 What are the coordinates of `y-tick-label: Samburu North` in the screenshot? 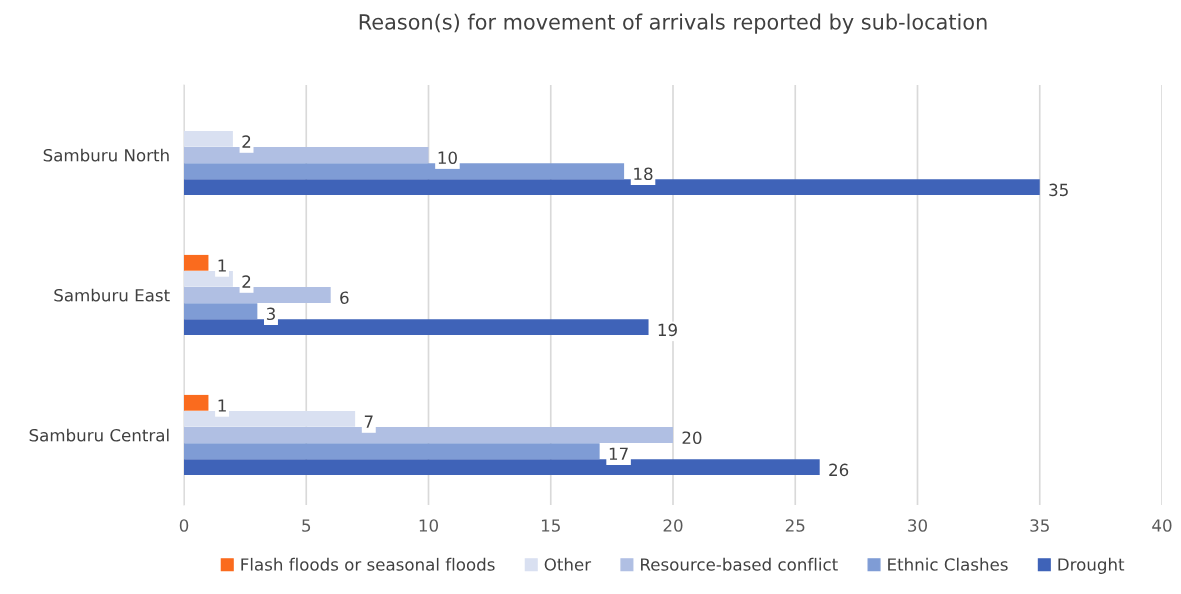 It's located at (106, 155).